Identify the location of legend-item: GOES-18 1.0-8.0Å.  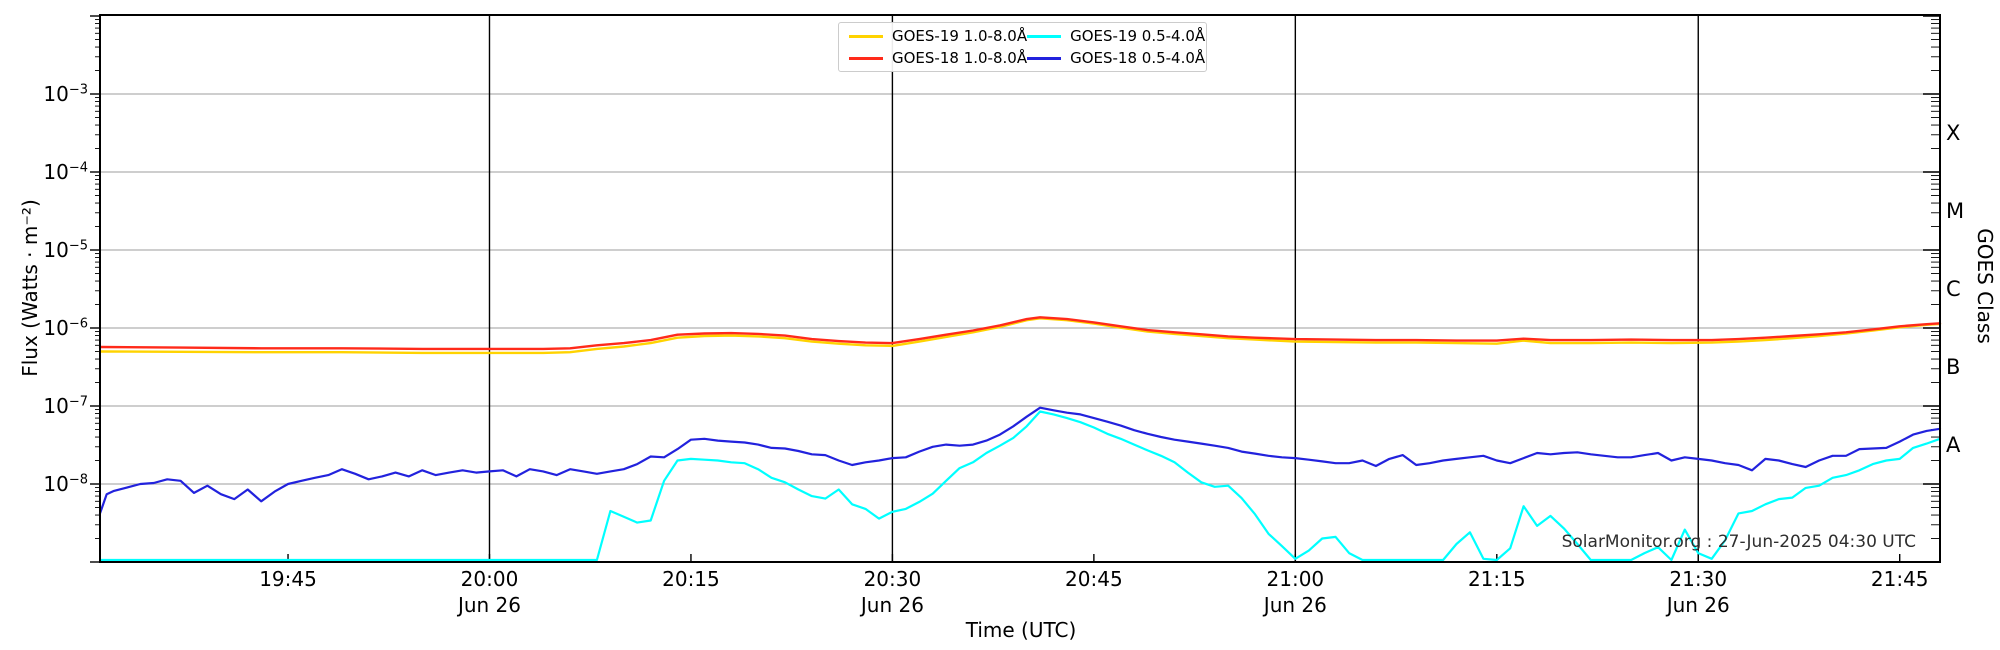
(938, 58).